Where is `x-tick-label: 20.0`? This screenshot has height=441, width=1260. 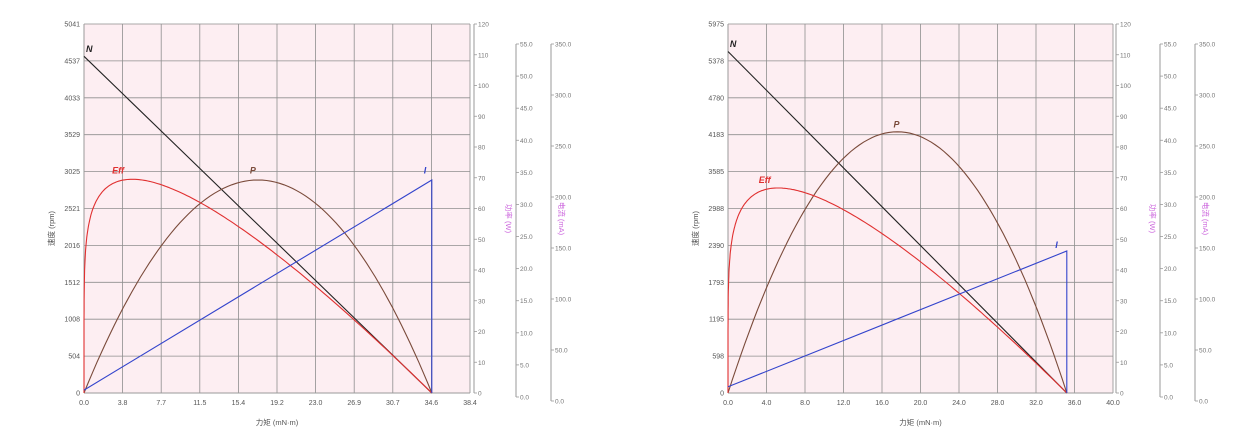
x-tick-label: 20.0 is located at coordinates (921, 403).